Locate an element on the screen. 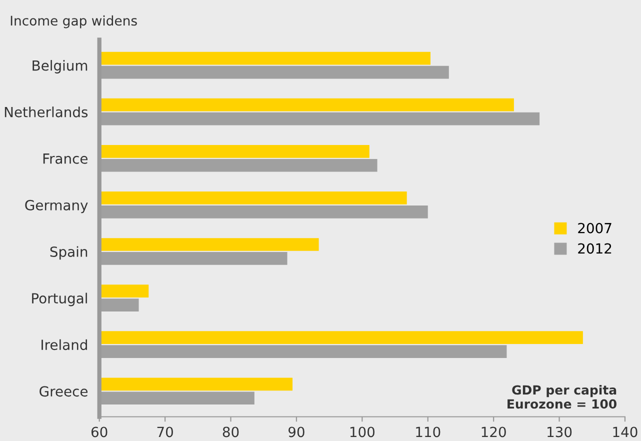 Image resolution: width=641 pixels, height=441 pixels. x-tick-label: 80 is located at coordinates (230, 432).